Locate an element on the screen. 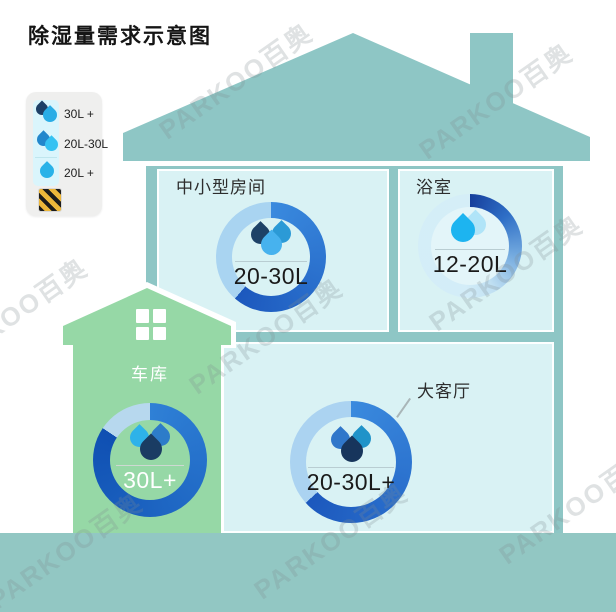 This screenshot has height=612, width=616. capacity-value: 30L+ is located at coordinates (150, 479).